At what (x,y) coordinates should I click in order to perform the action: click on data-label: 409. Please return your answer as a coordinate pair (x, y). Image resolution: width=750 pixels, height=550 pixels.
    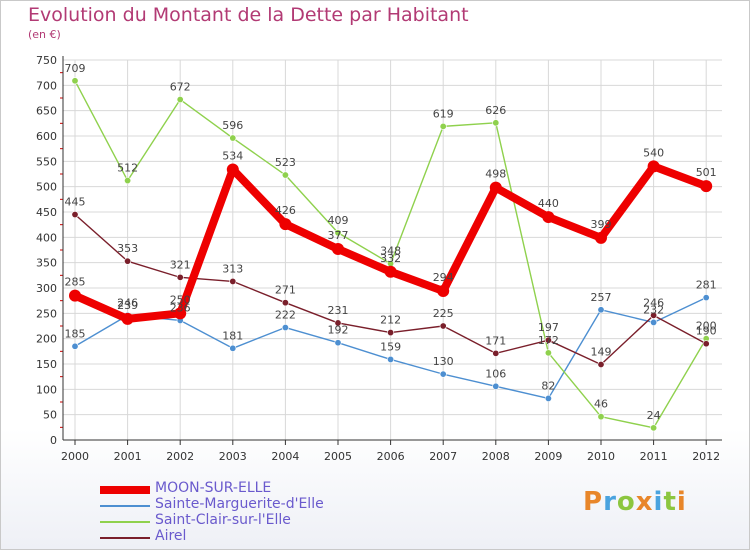
    Looking at the image, I should click on (338, 220).